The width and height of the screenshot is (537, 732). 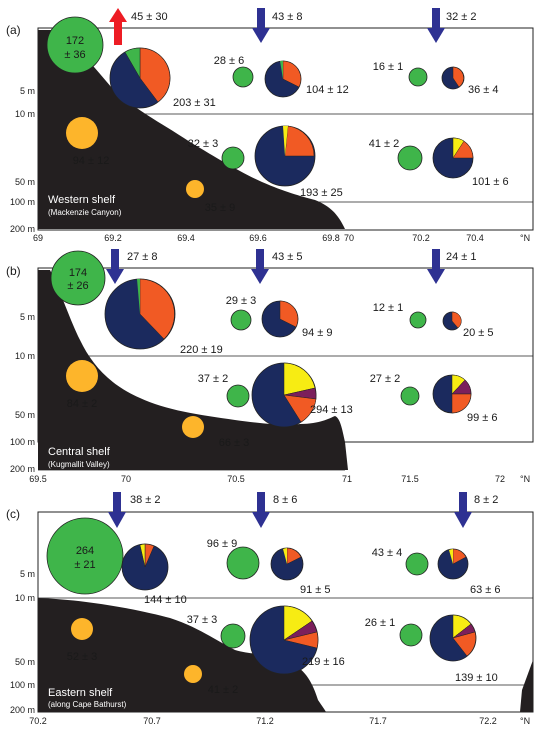 What do you see at coordinates (77, 286) in the screenshot?
I see `panel-b-big-circle-line2: ± 26` at bounding box center [77, 286].